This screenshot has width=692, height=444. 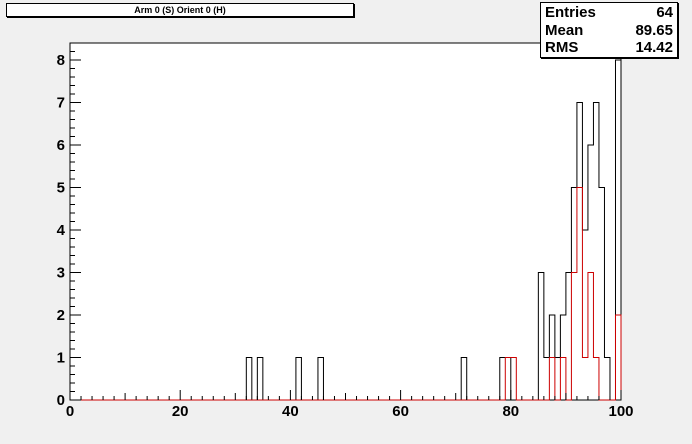 What do you see at coordinates (61, 358) in the screenshot?
I see `y-tick-label: 1` at bounding box center [61, 358].